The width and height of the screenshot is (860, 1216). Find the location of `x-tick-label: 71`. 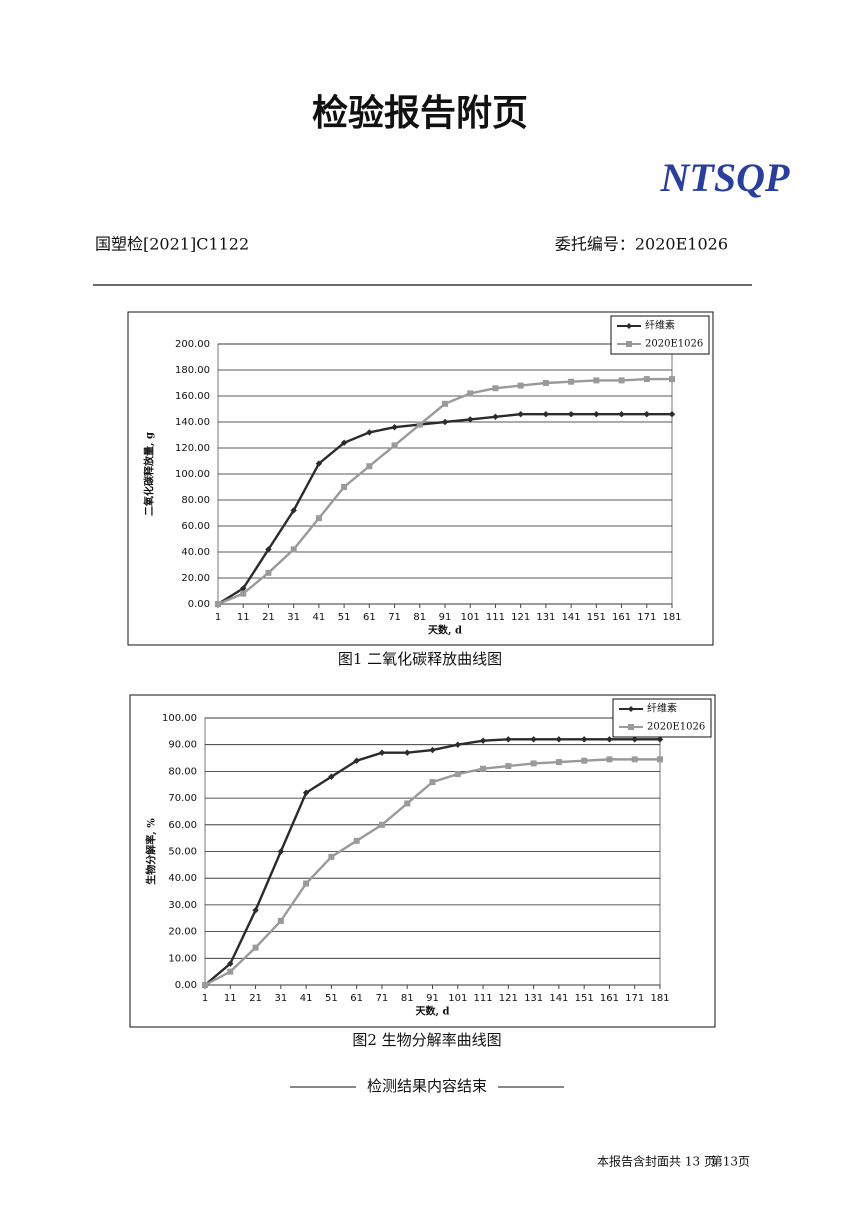

x-tick-label: 71 is located at coordinates (382, 998).